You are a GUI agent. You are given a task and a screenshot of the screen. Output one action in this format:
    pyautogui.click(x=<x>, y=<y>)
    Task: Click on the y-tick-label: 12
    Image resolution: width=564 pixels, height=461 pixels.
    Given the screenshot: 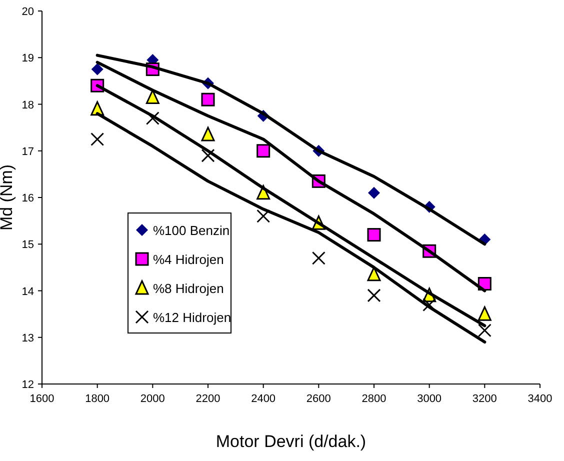 What is the action you would take?
    pyautogui.click(x=28, y=385)
    